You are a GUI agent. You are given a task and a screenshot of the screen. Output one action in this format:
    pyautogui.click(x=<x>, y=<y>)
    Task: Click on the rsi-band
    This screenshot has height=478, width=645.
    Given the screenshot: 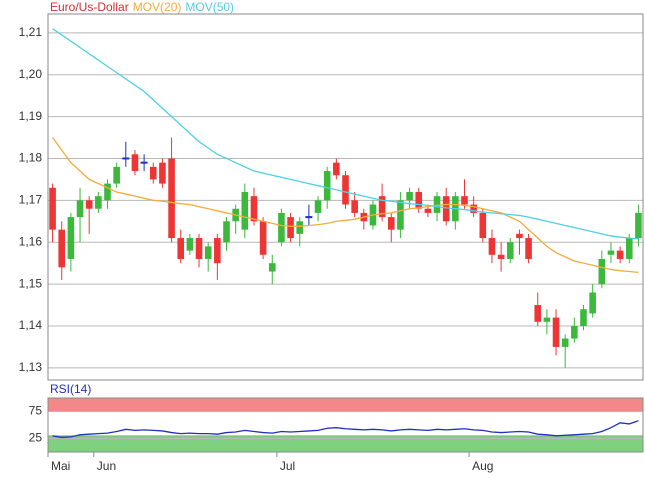 What is the action you would take?
    pyautogui.click(x=345, y=404)
    